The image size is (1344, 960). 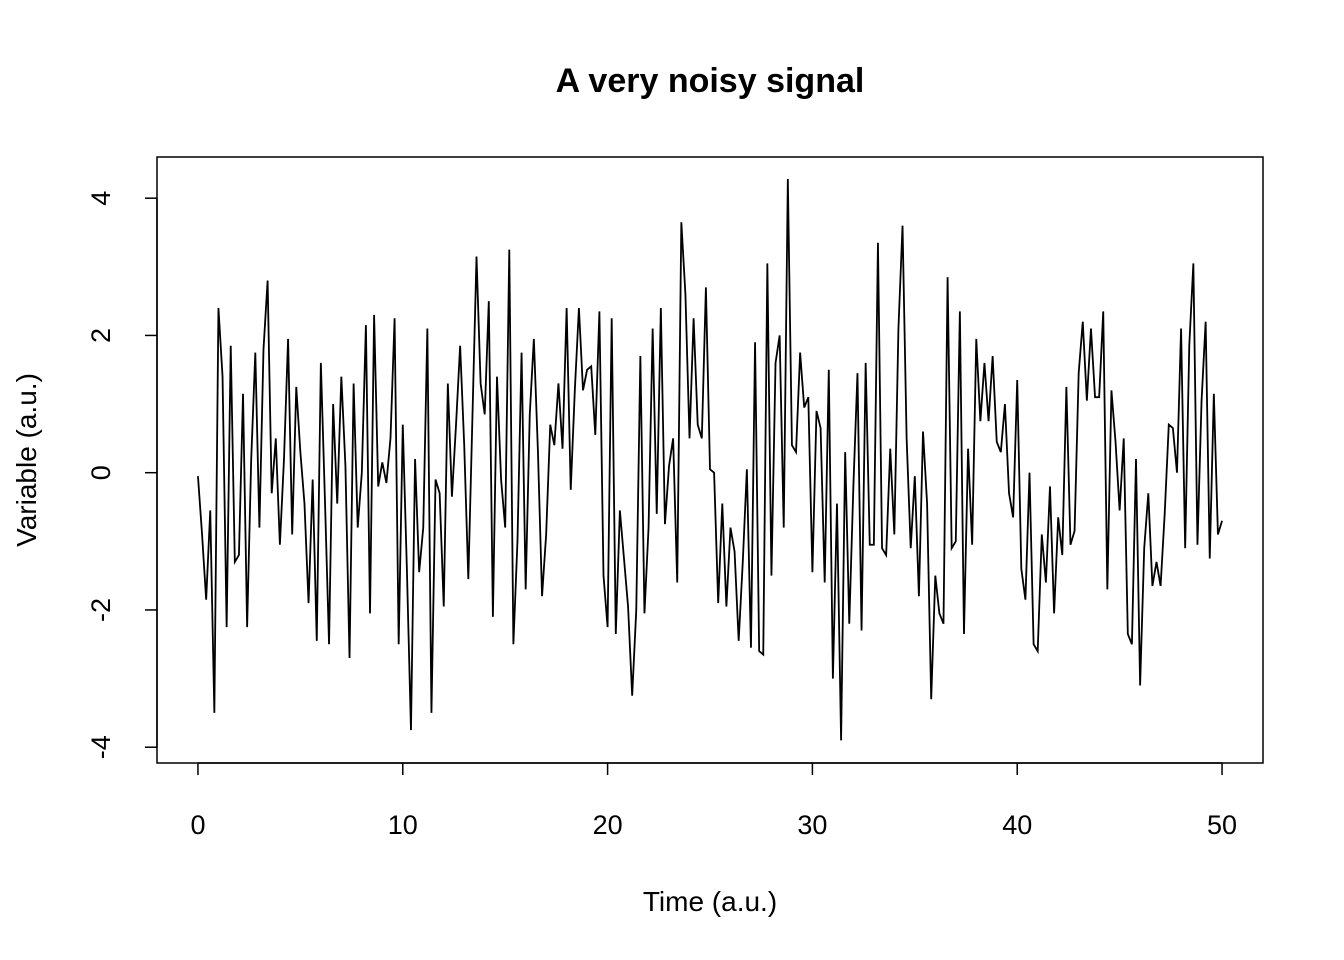 What do you see at coordinates (101, 472) in the screenshot?
I see `y-tick-label: 0` at bounding box center [101, 472].